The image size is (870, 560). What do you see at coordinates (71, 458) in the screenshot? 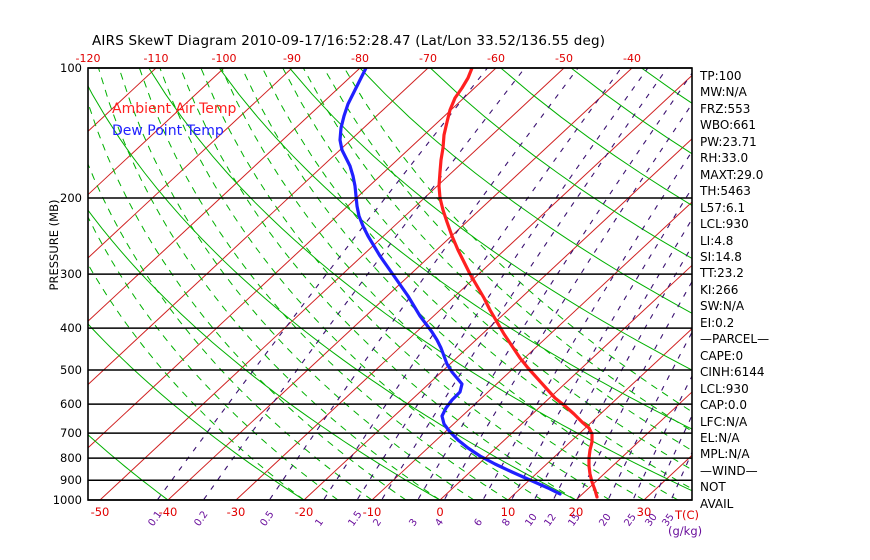
I see `pressure-tick: 800` at bounding box center [71, 458].